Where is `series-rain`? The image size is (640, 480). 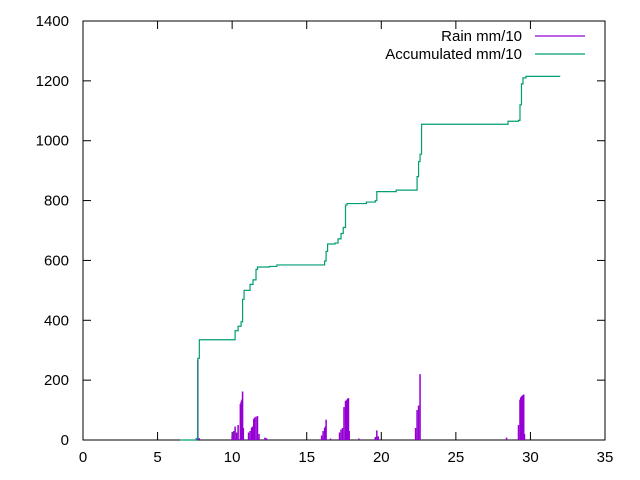
series-rain is located at coordinates (360, 399).